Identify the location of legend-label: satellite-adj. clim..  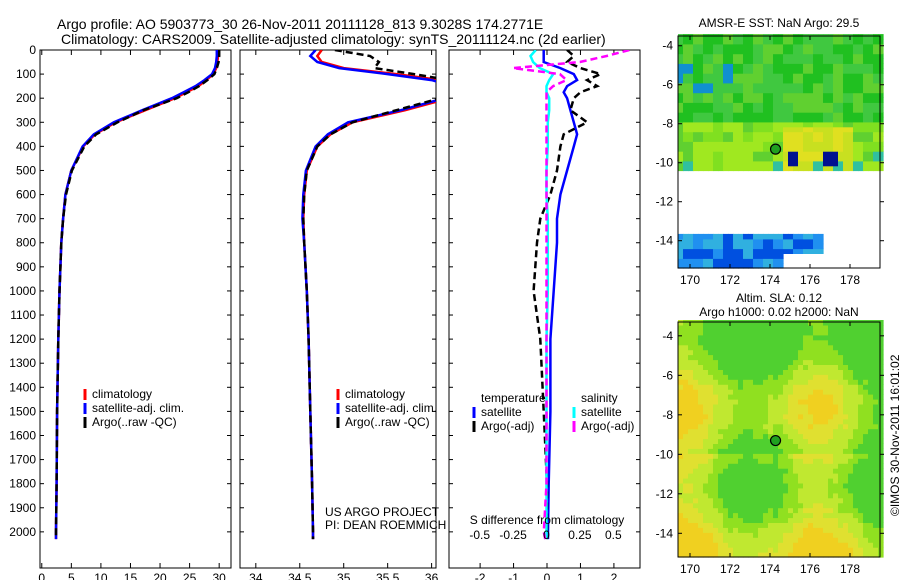
(391, 408).